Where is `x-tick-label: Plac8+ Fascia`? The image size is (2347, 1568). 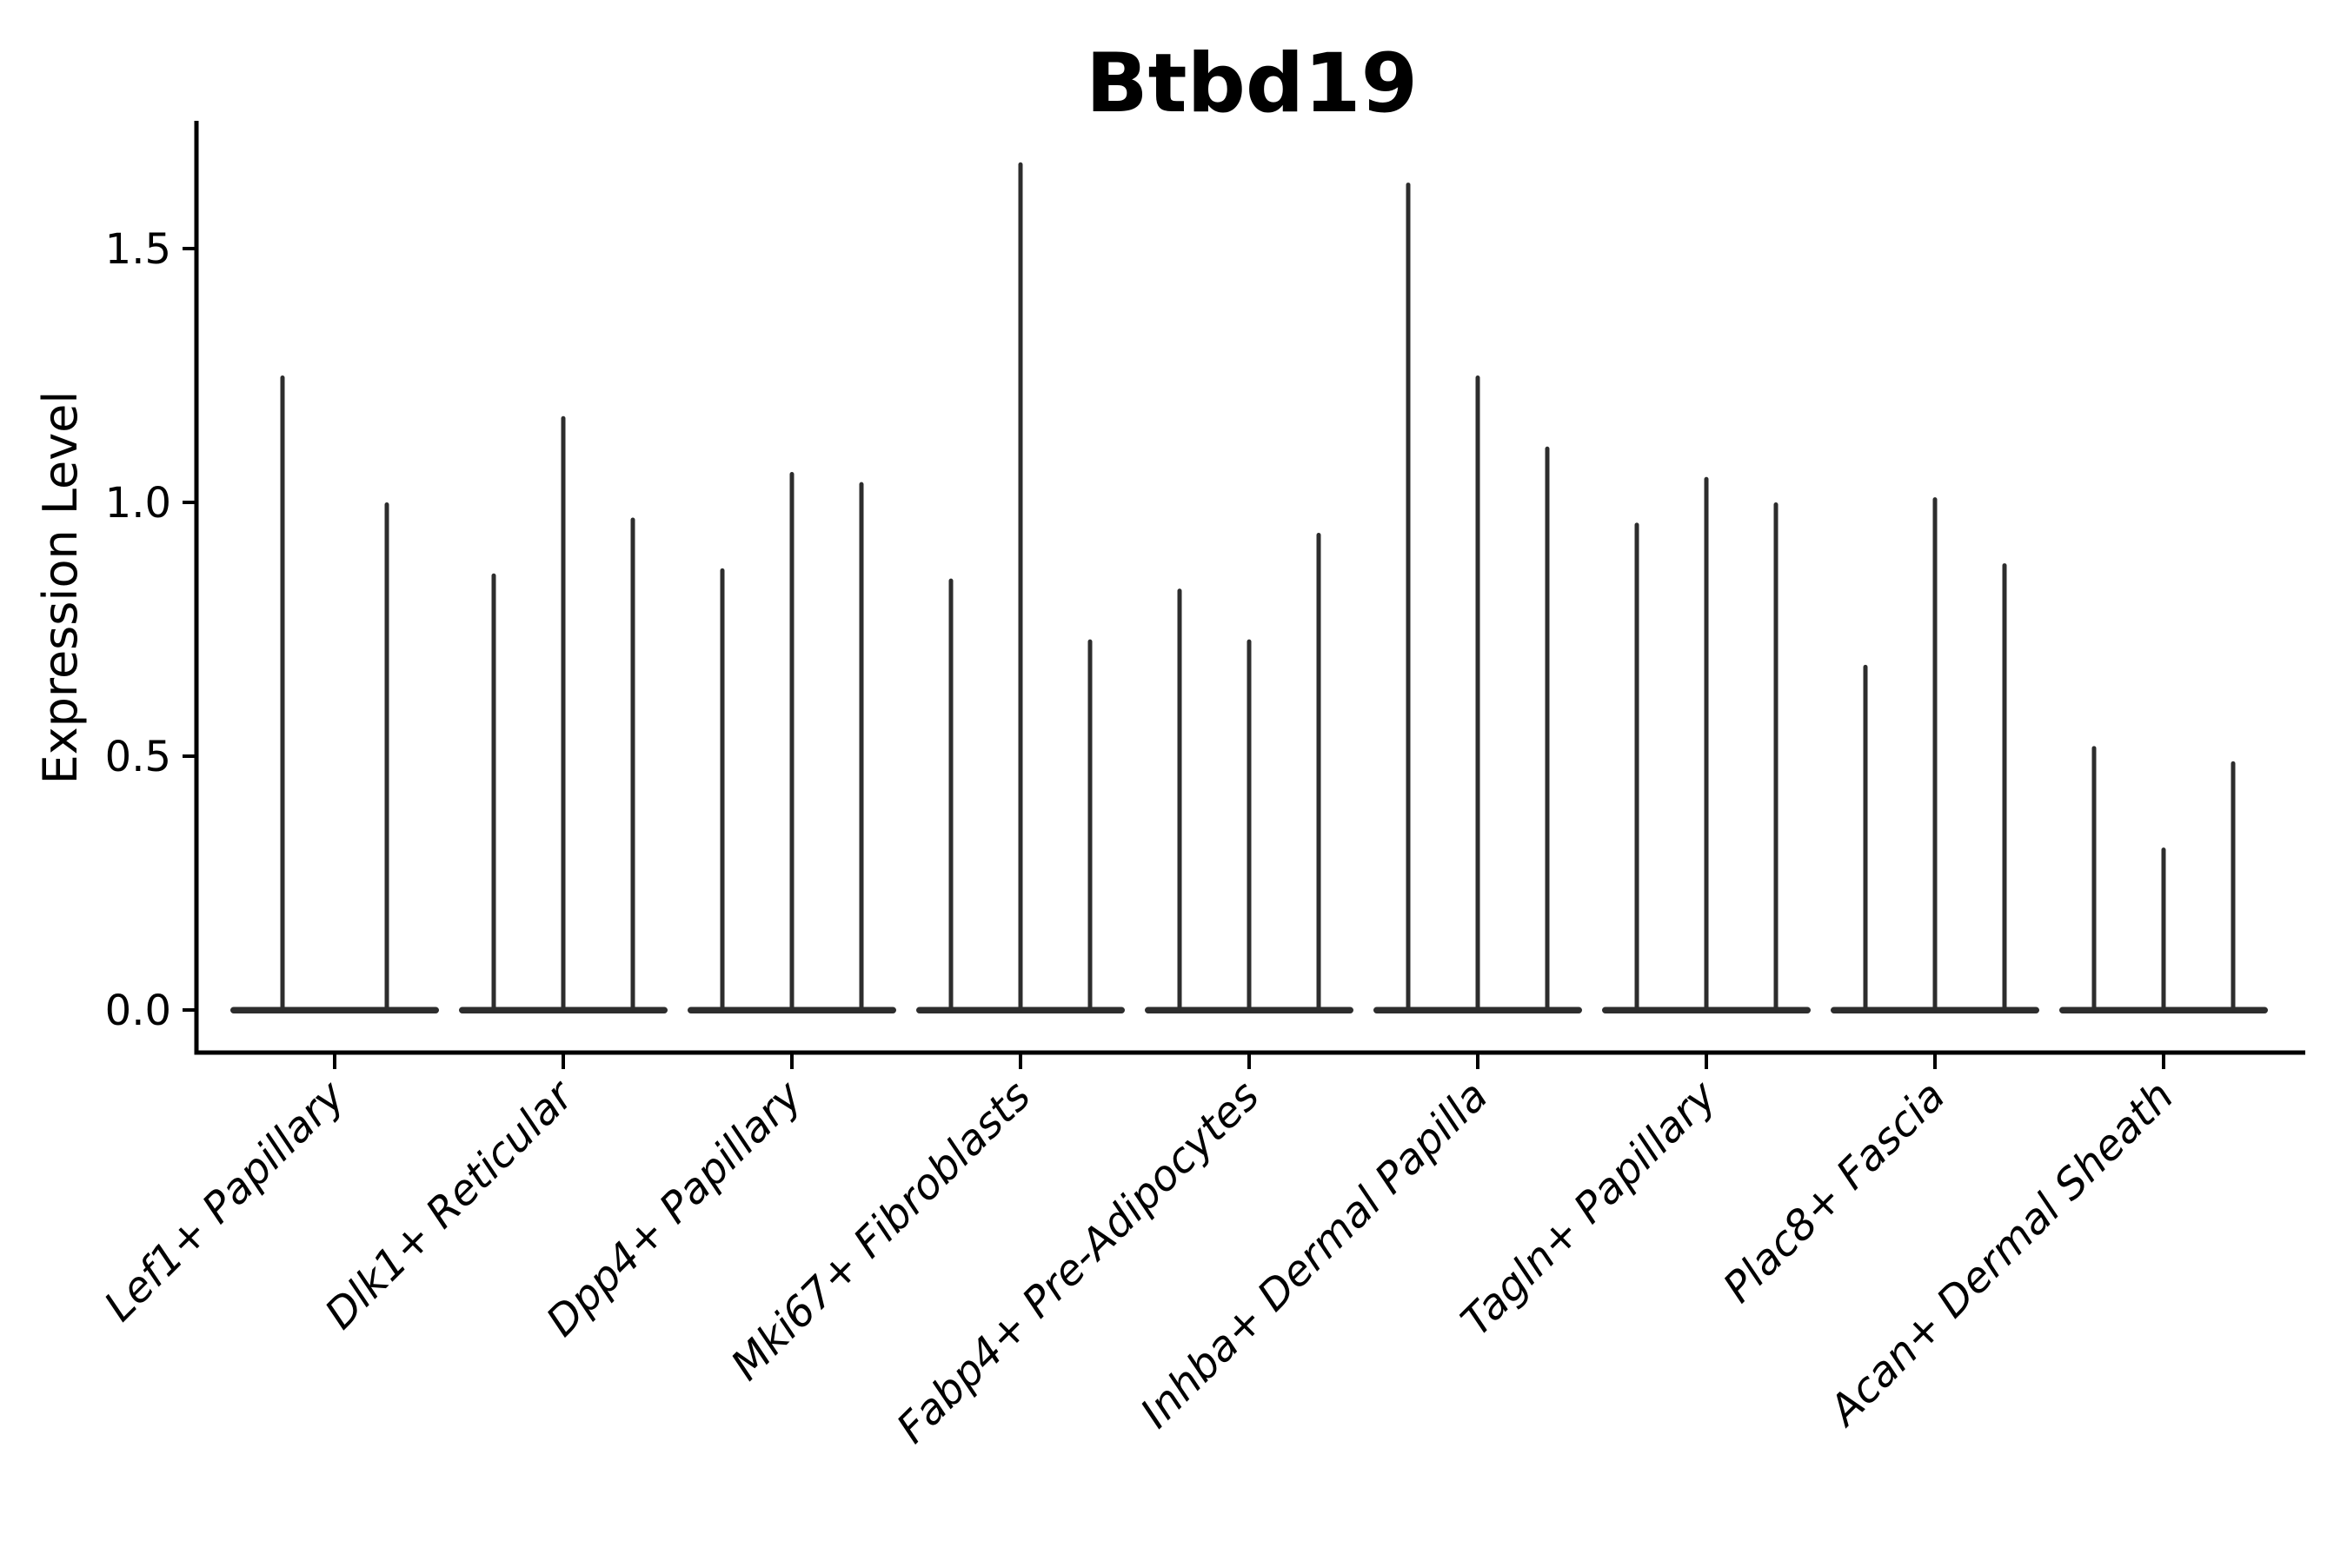
x-tick-label: Plac8+ Fascia is located at coordinates (1834, 1192).